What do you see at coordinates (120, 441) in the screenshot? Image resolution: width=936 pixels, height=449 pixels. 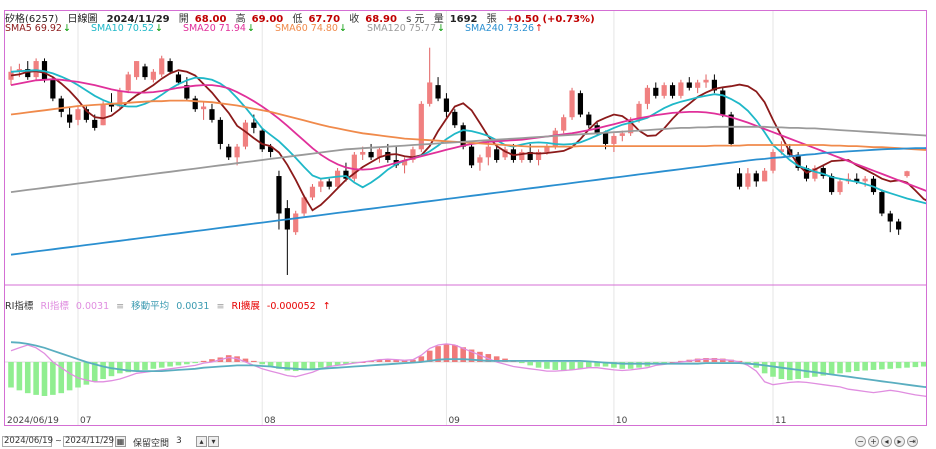 I see `calendar-icon: ▦` at bounding box center [120, 441].